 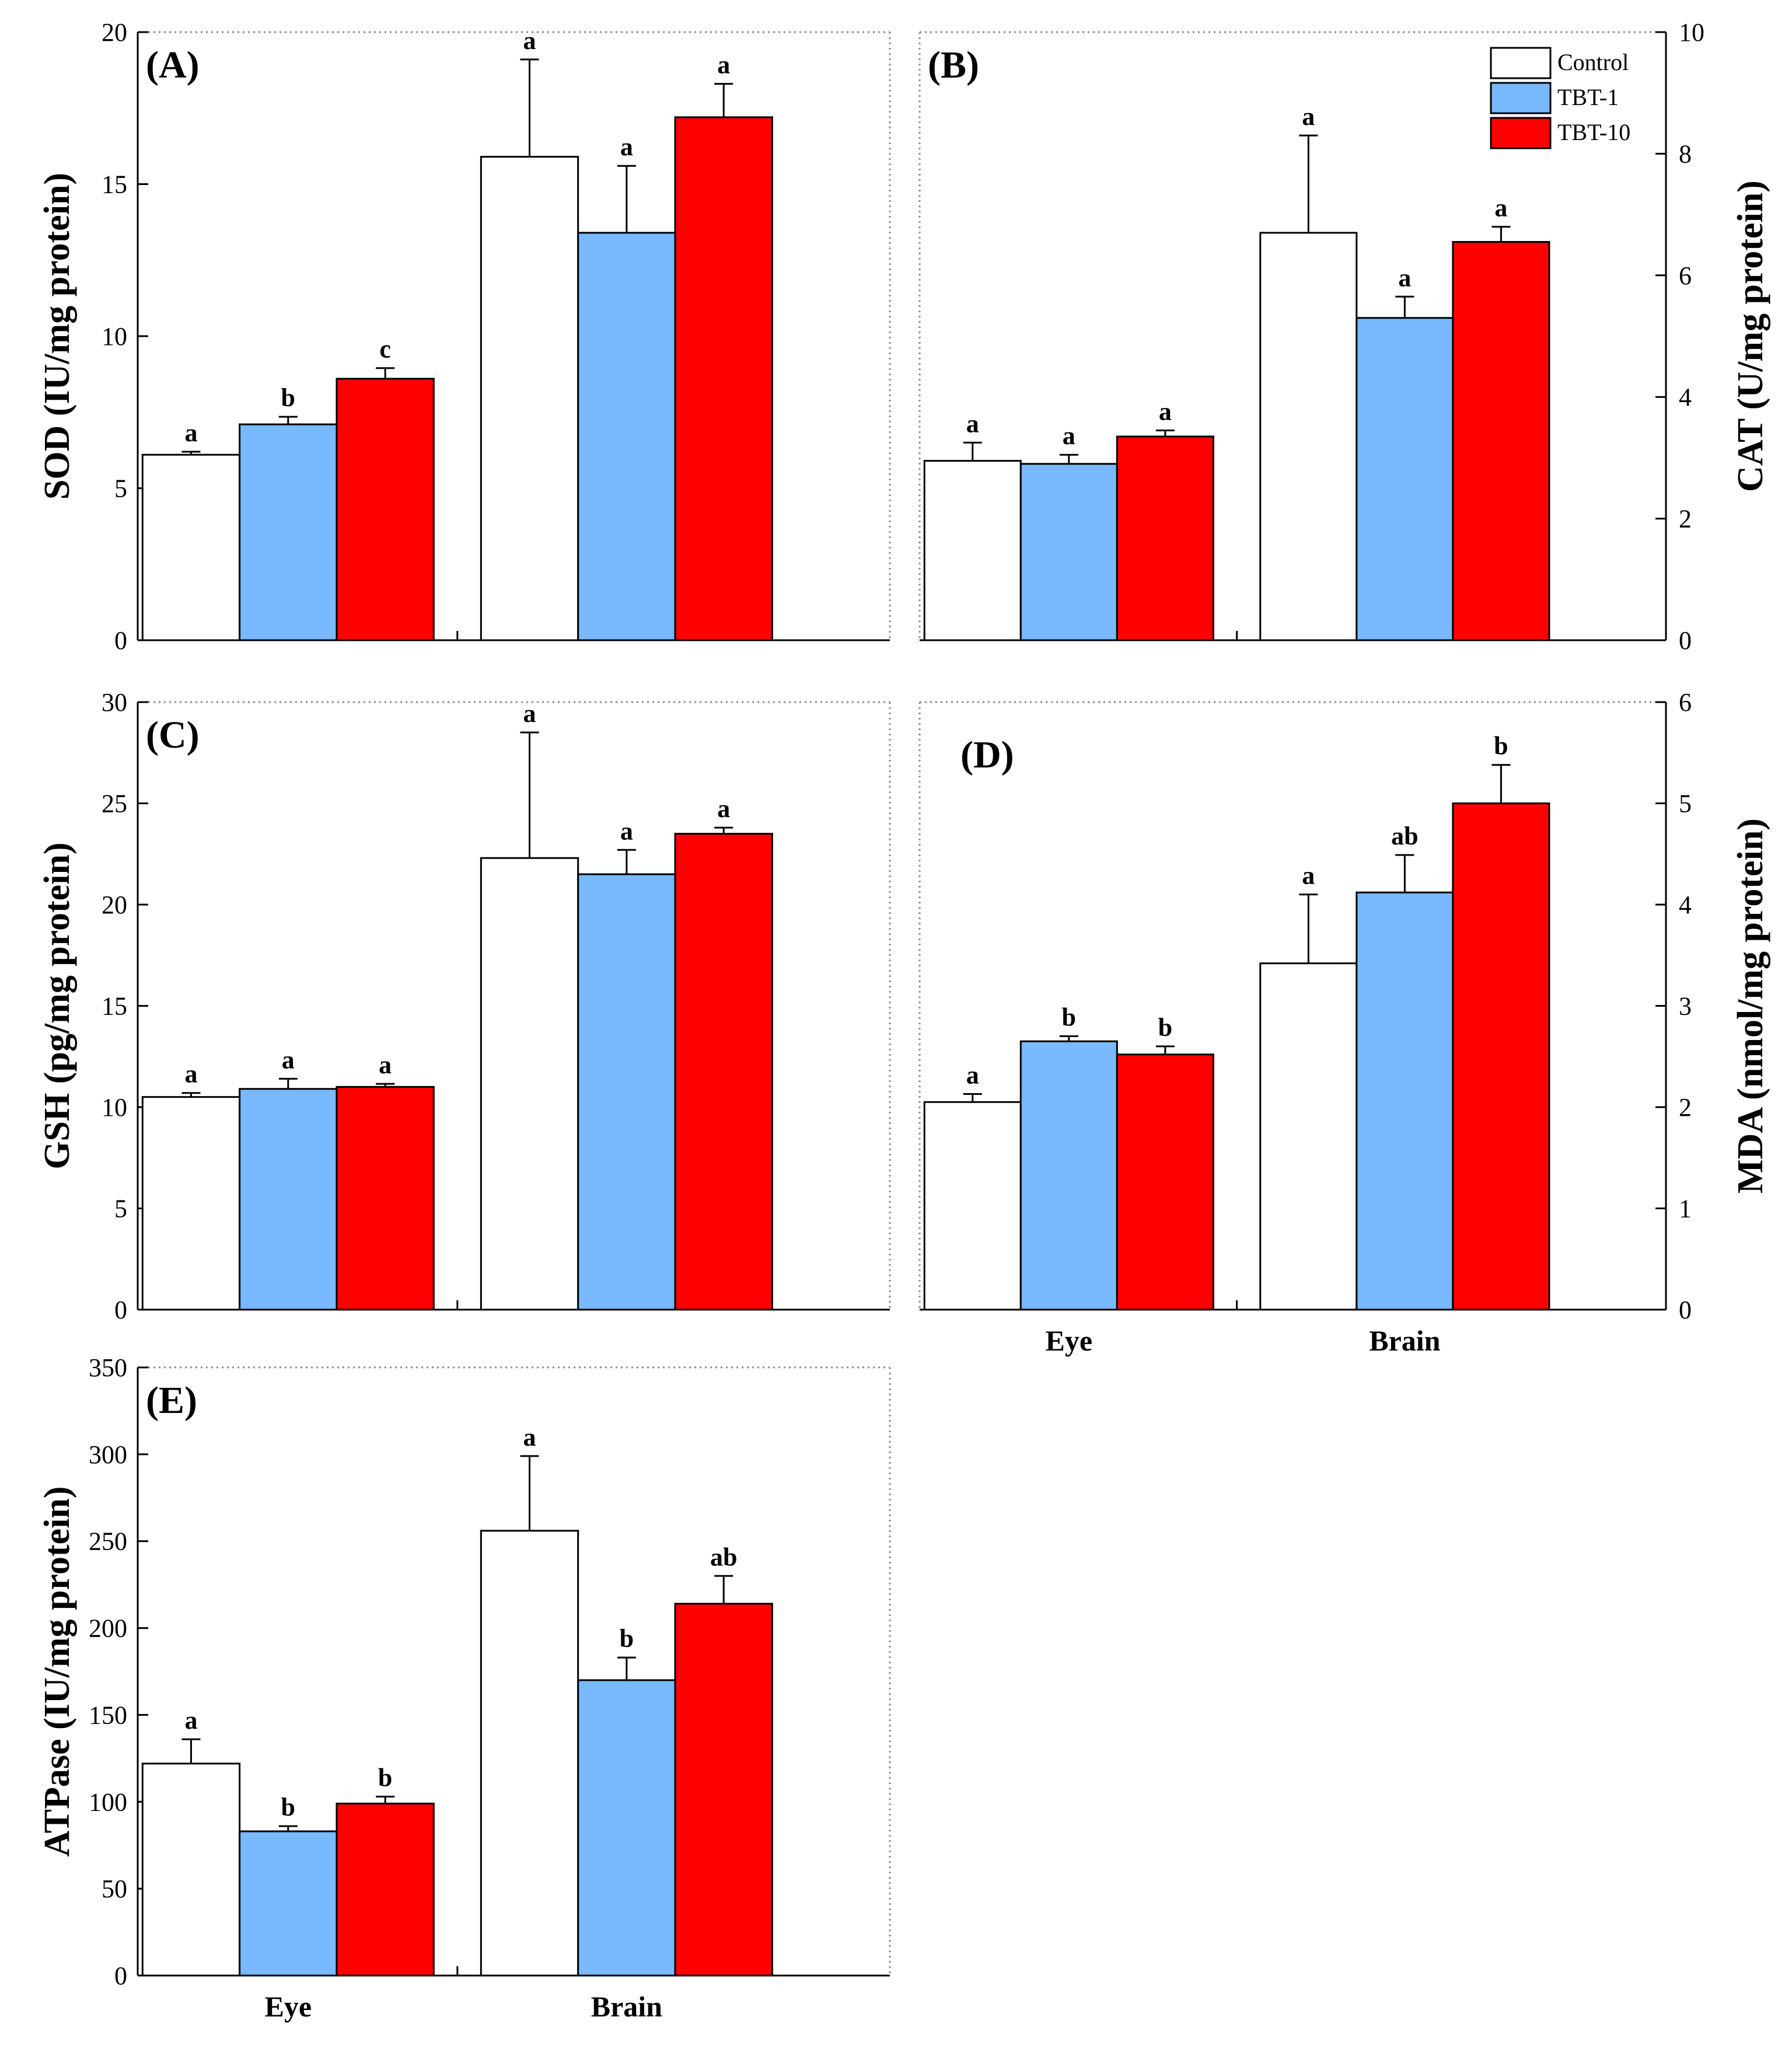 What do you see at coordinates (108, 1628) in the screenshot?
I see `y-tick-label: 200` at bounding box center [108, 1628].